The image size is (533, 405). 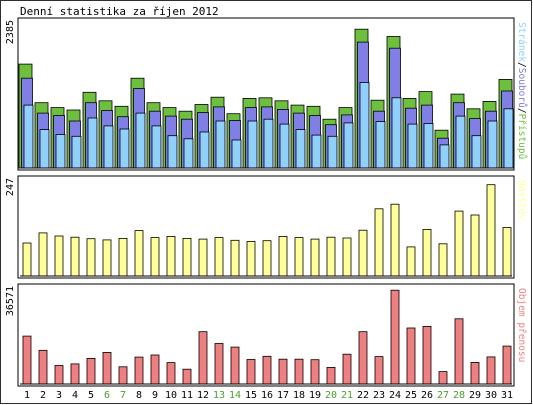 What do you see at coordinates (491, 395) in the screenshot?
I see `x-tick-30: 30` at bounding box center [491, 395].